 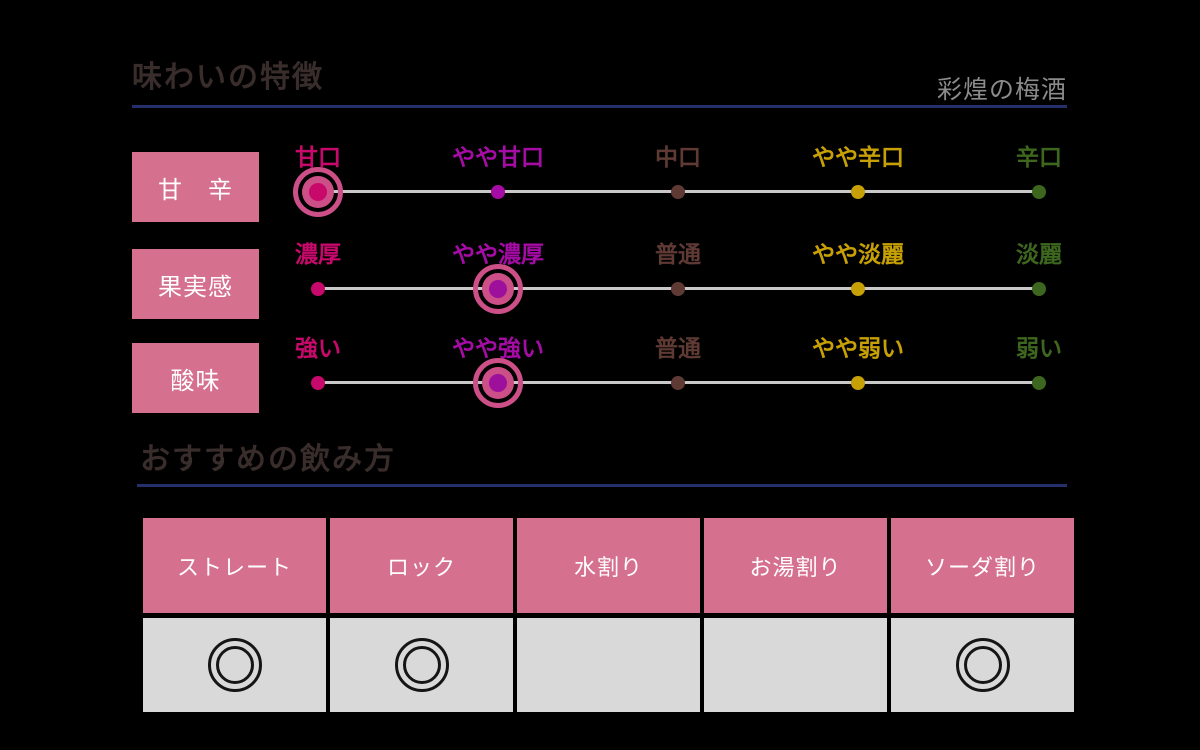 What do you see at coordinates (795, 665) in the screenshot?
I see `table-cell-oyuwari` at bounding box center [795, 665].